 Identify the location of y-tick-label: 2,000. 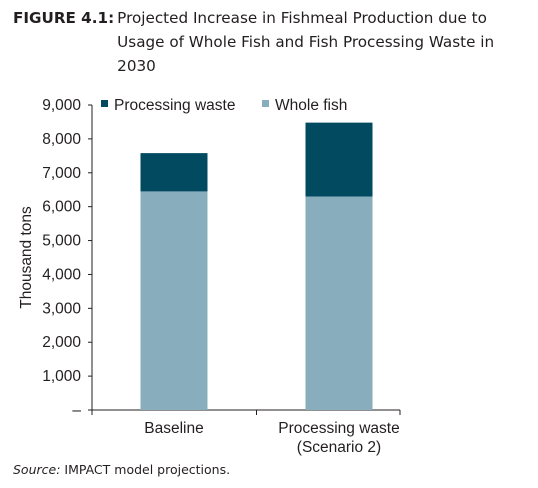
(61, 342).